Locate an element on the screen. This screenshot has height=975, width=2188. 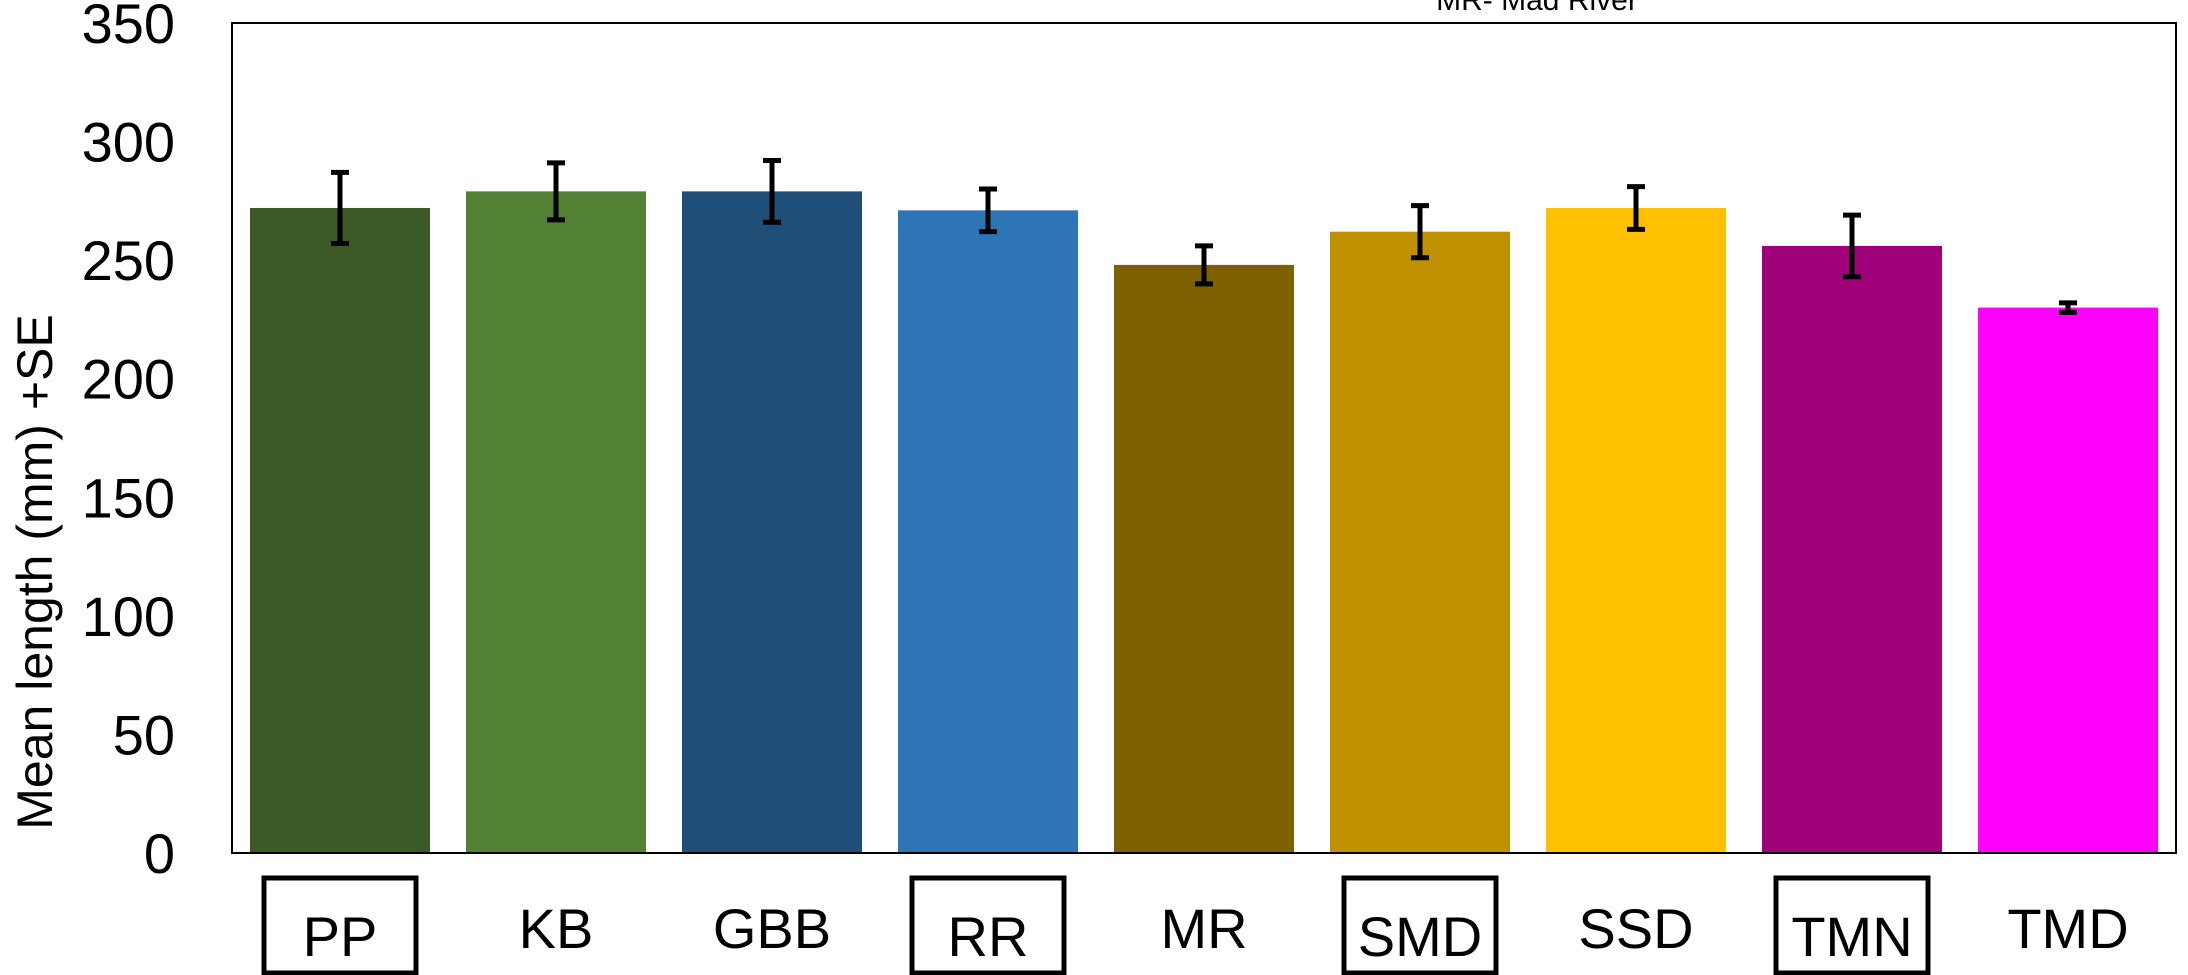
error-bar-pp is located at coordinates (340, 208).